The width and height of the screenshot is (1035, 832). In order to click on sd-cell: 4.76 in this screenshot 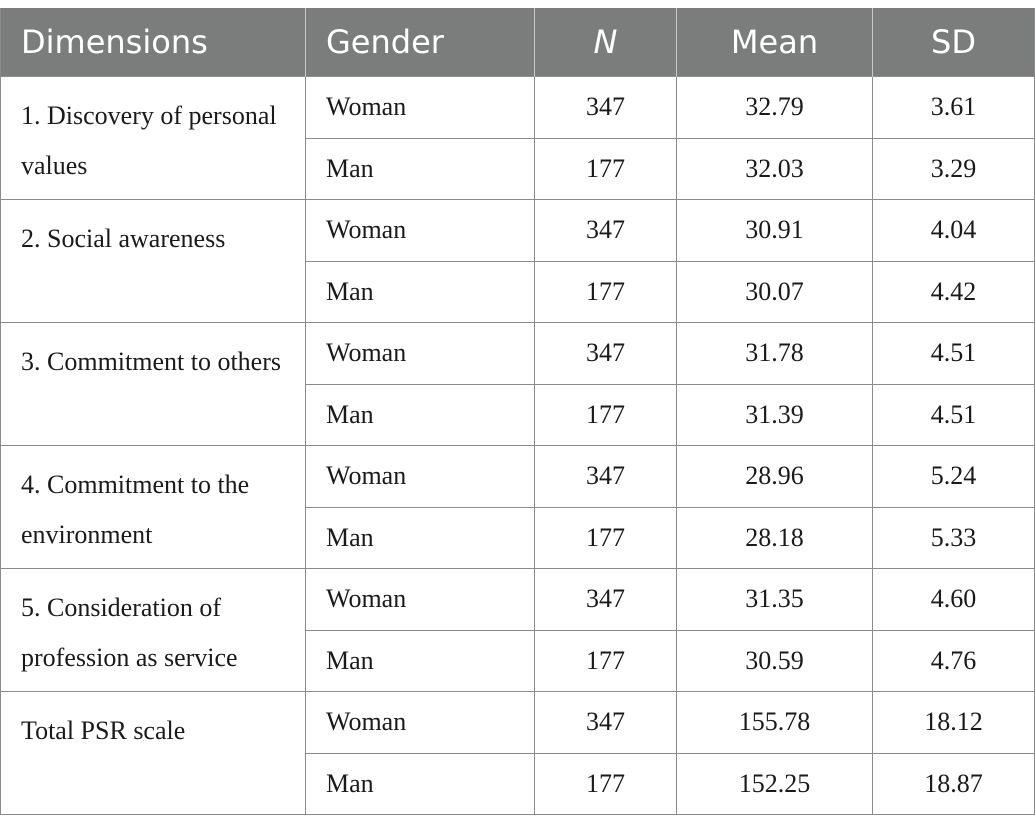, I will do `click(953, 660)`.